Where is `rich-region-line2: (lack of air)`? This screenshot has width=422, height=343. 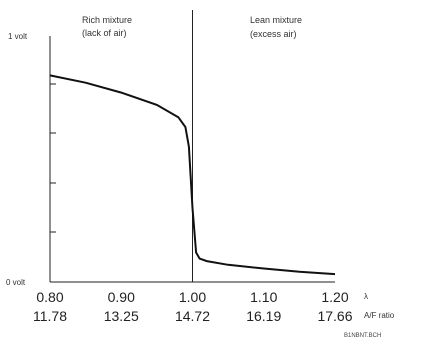
rich-region-line2: (lack of air) is located at coordinates (104, 33).